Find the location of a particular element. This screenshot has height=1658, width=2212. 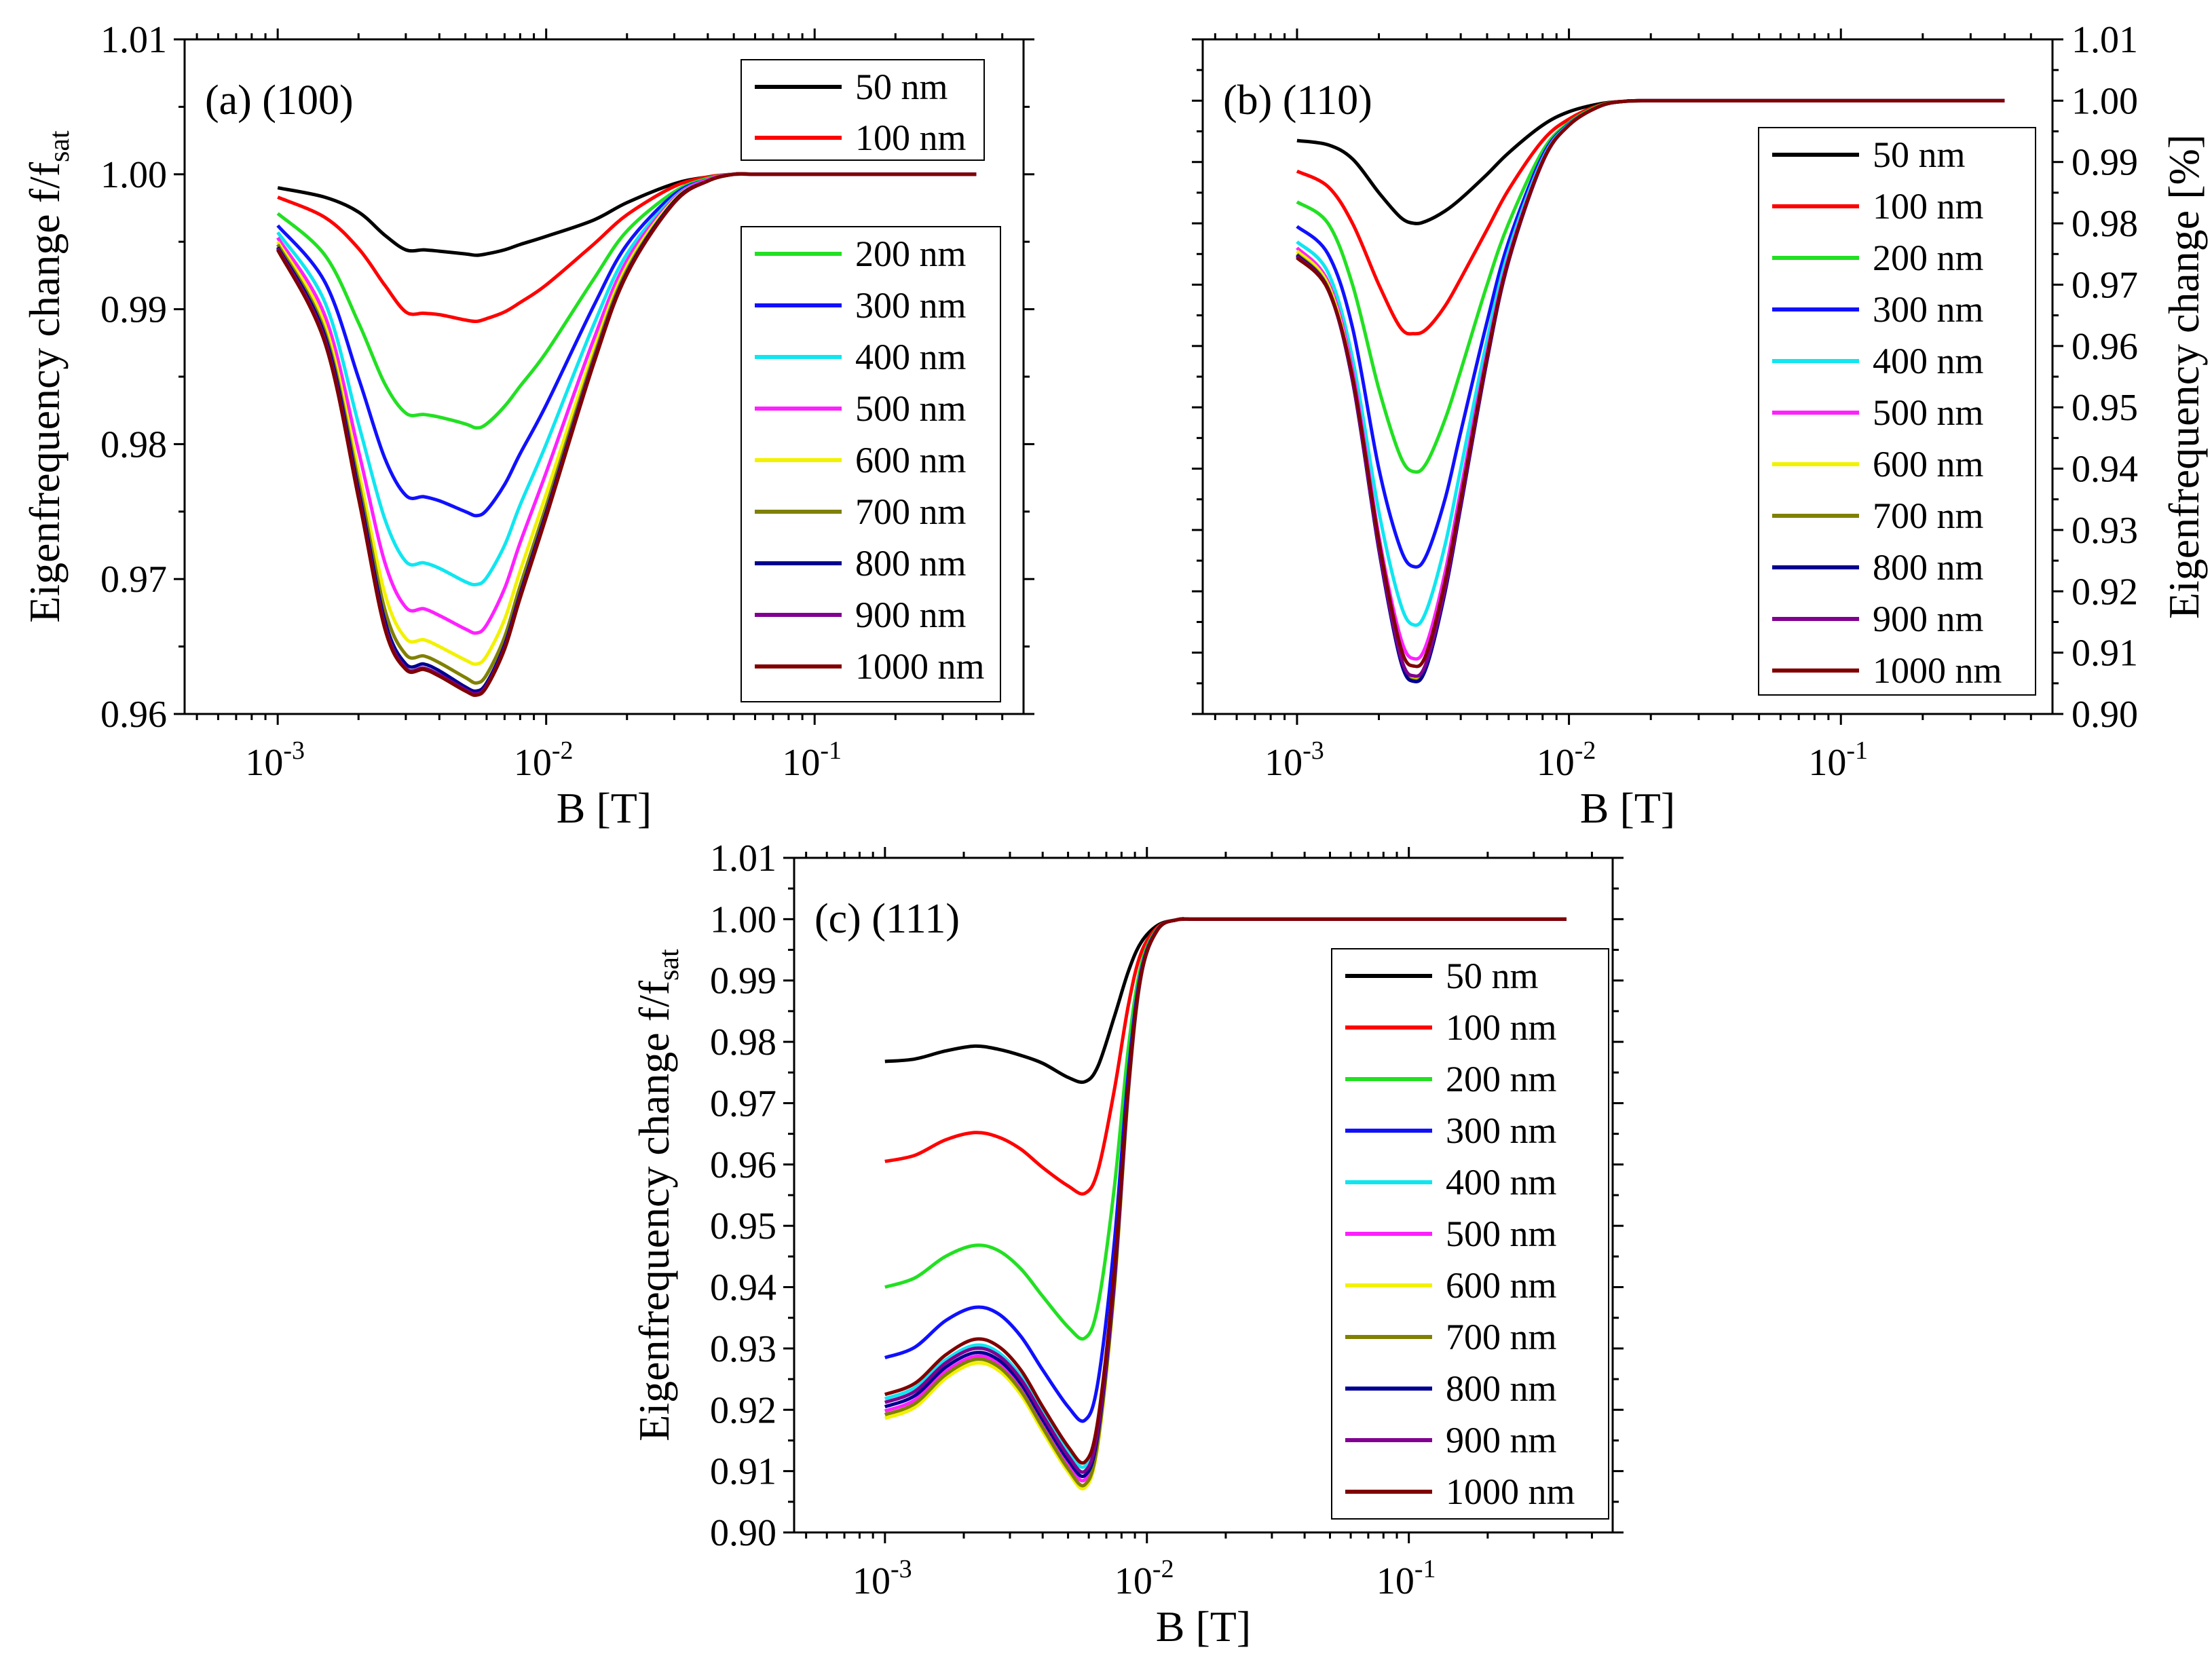

legend-label-50-nm: 50 nm is located at coordinates (1492, 976).